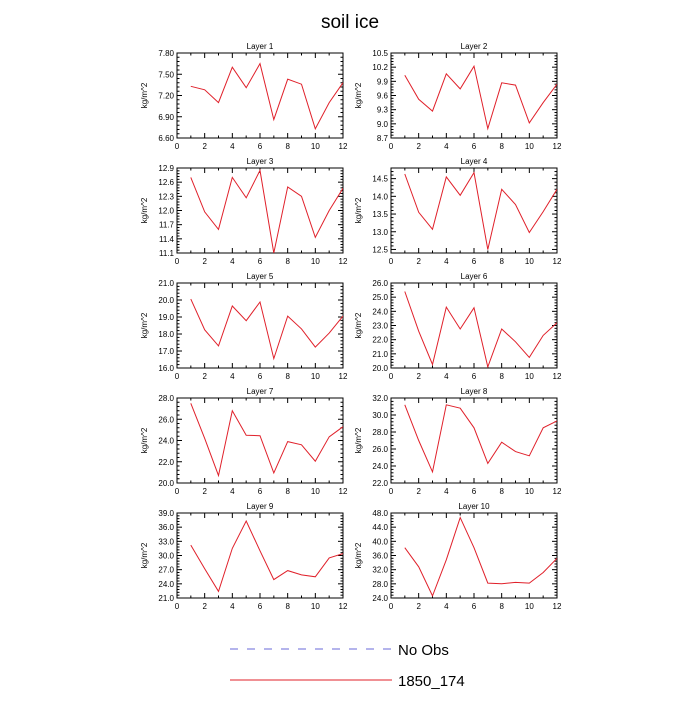  I want to click on panel-title: Layer 10, so click(474, 506).